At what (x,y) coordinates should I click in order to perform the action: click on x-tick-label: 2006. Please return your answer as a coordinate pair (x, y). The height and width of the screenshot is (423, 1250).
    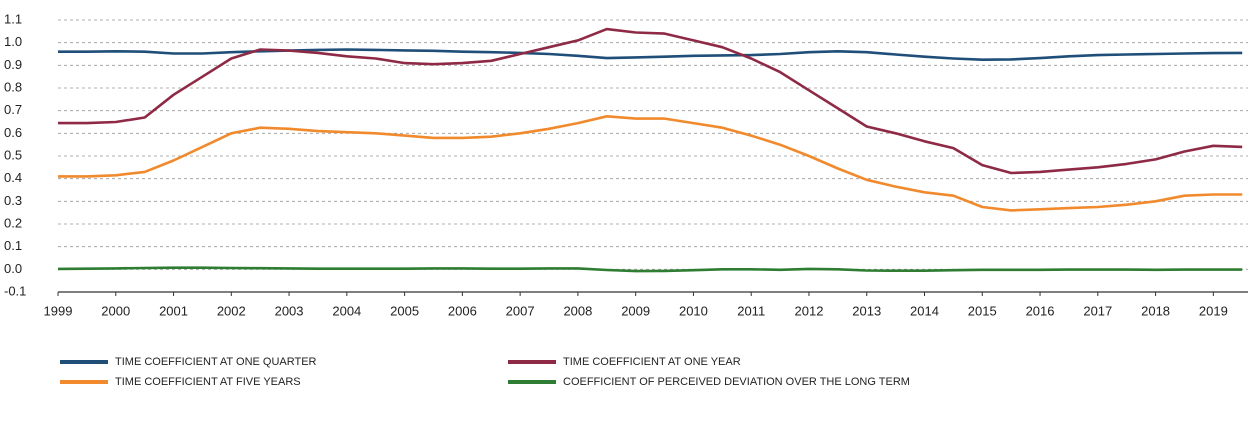
    Looking at the image, I should click on (462, 310).